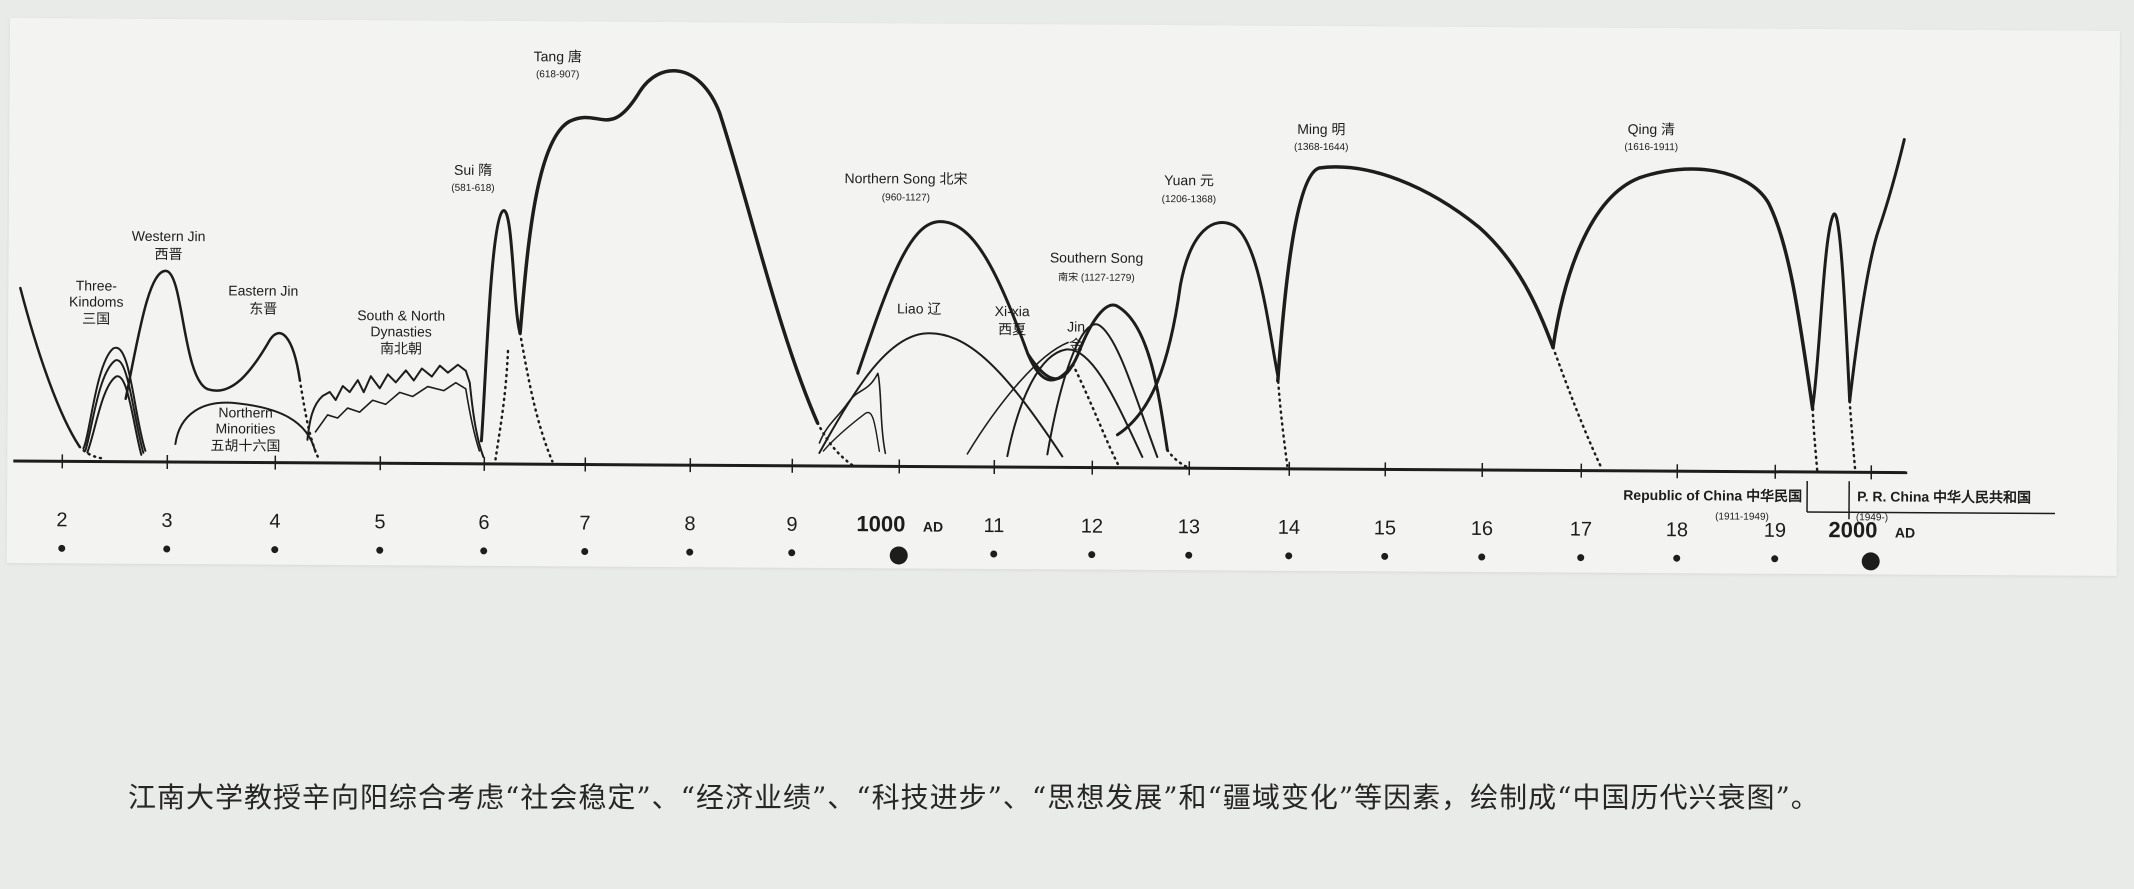 This screenshot has height=889, width=2134. I want to click on curve-han-tail, so click(50, 367).